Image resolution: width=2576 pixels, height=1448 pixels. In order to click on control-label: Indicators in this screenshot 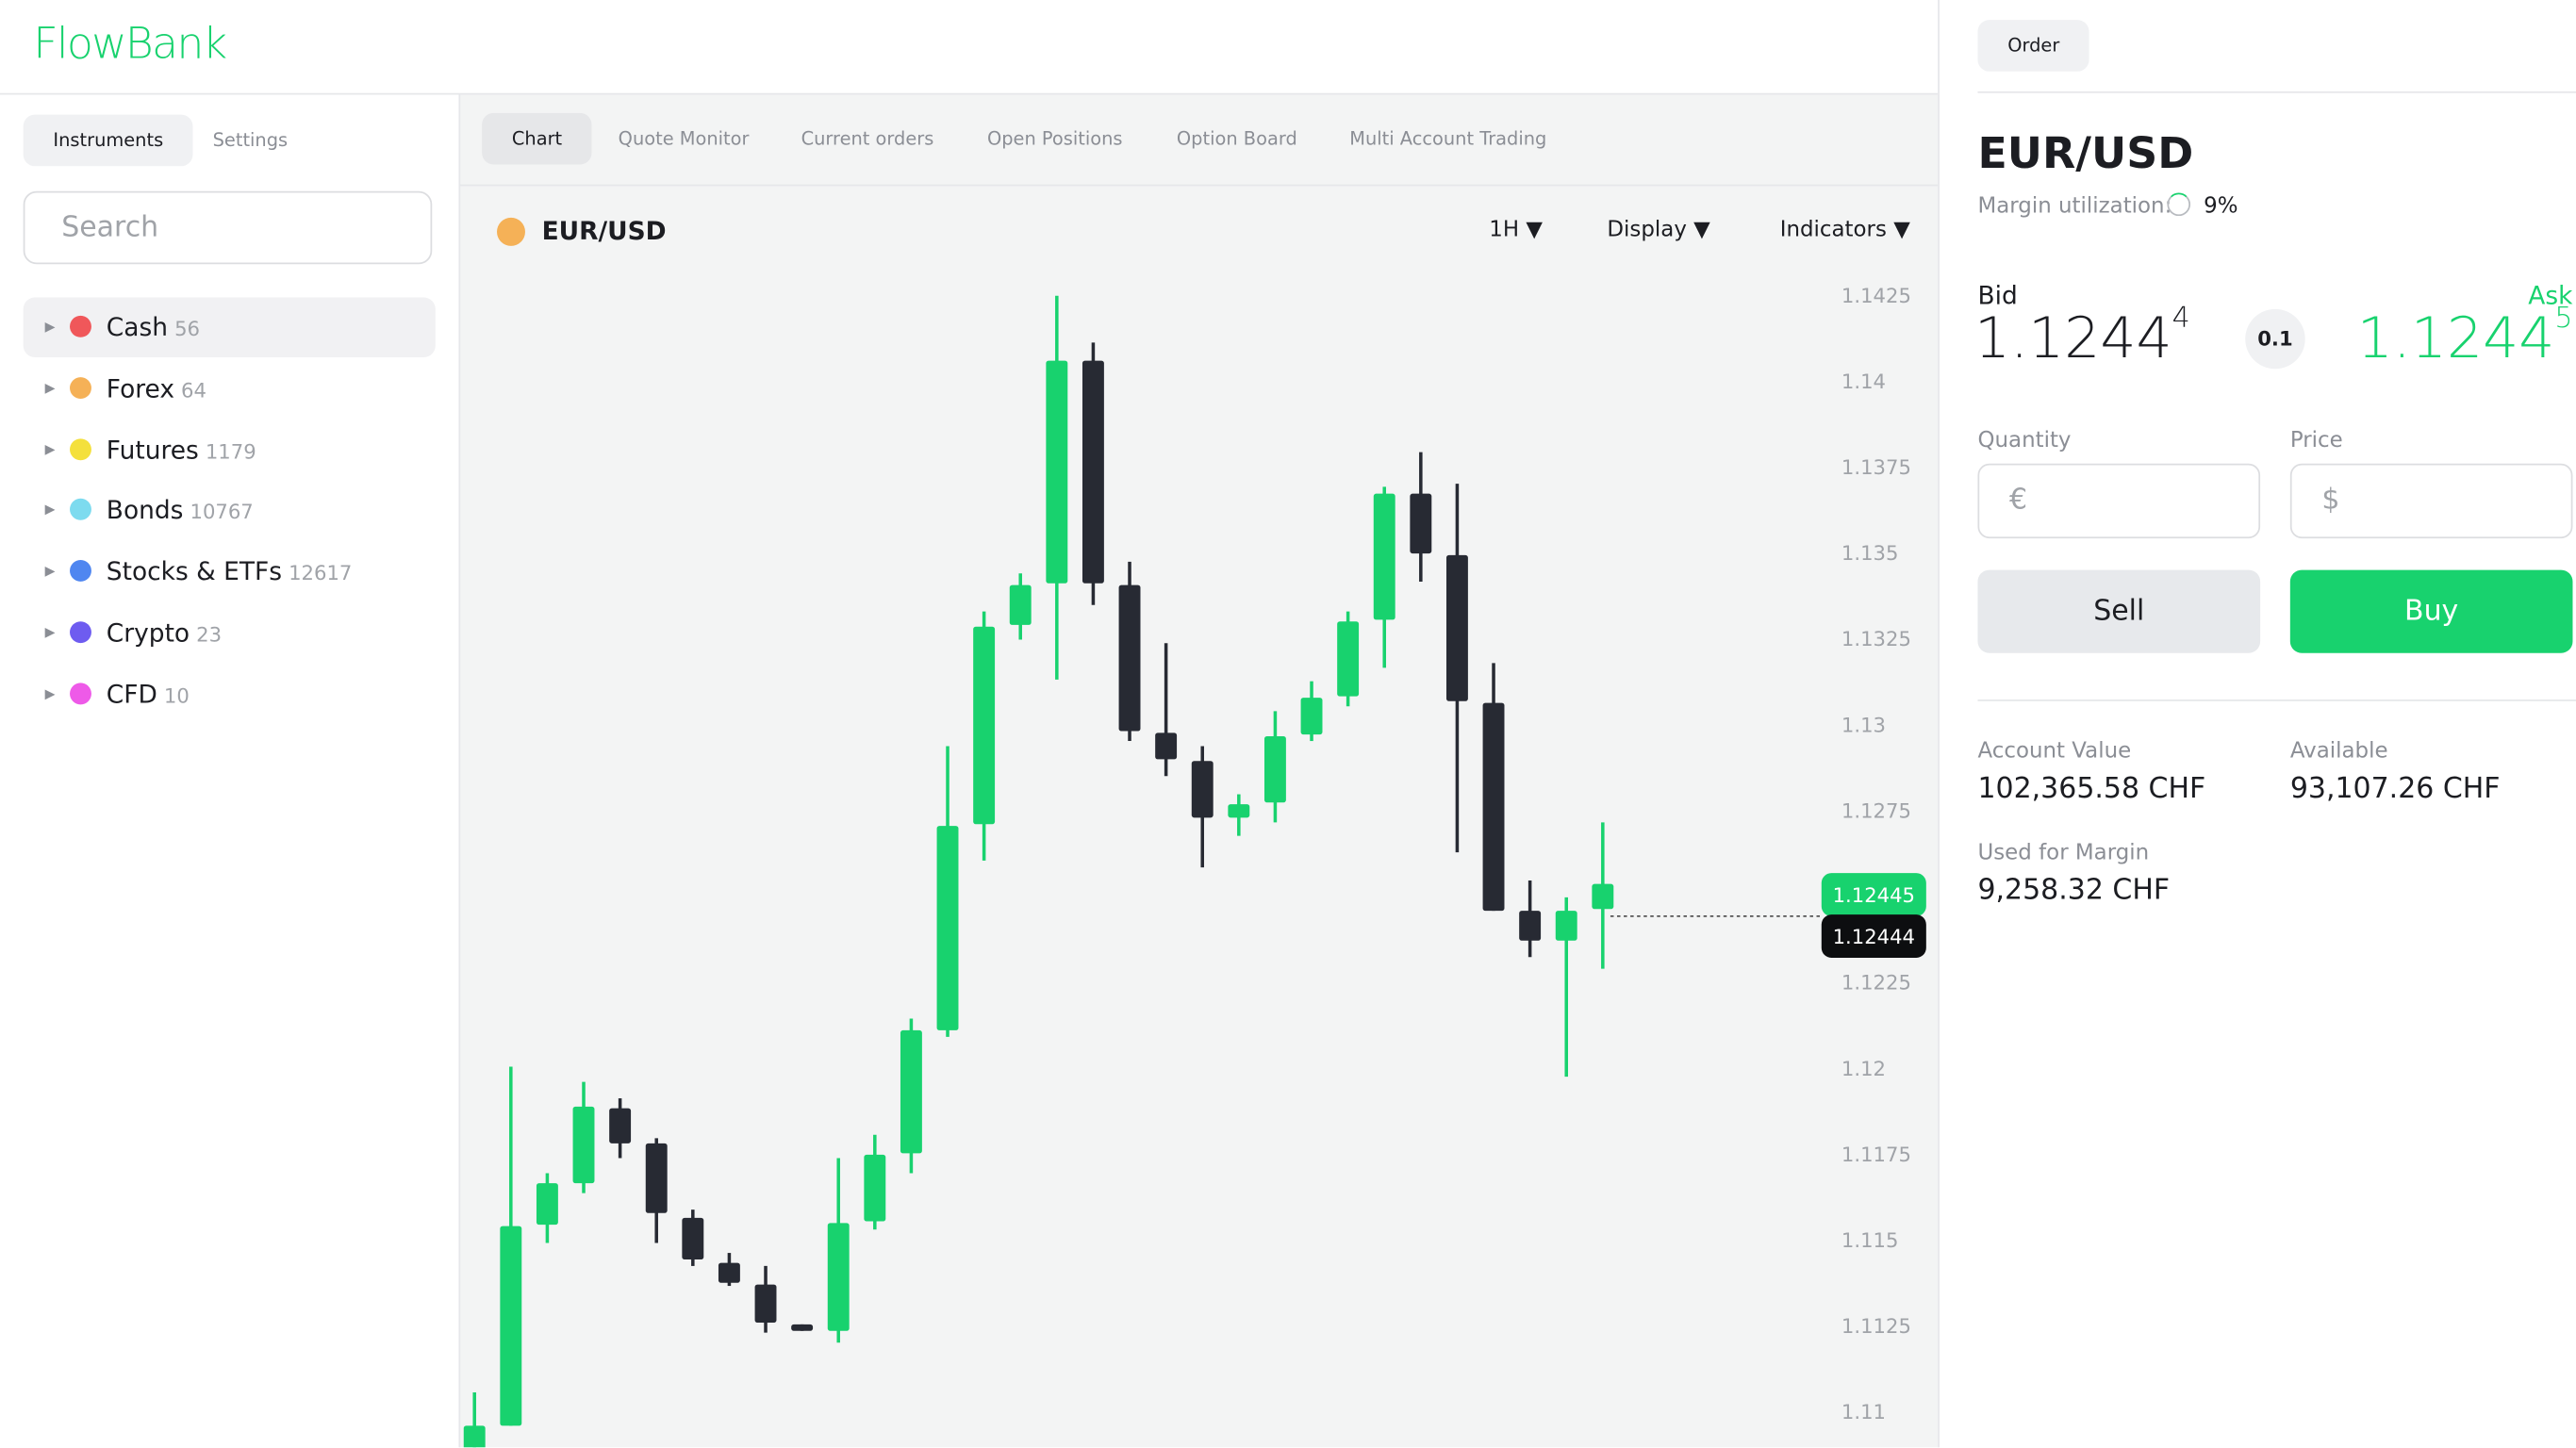, I will do `click(1833, 230)`.